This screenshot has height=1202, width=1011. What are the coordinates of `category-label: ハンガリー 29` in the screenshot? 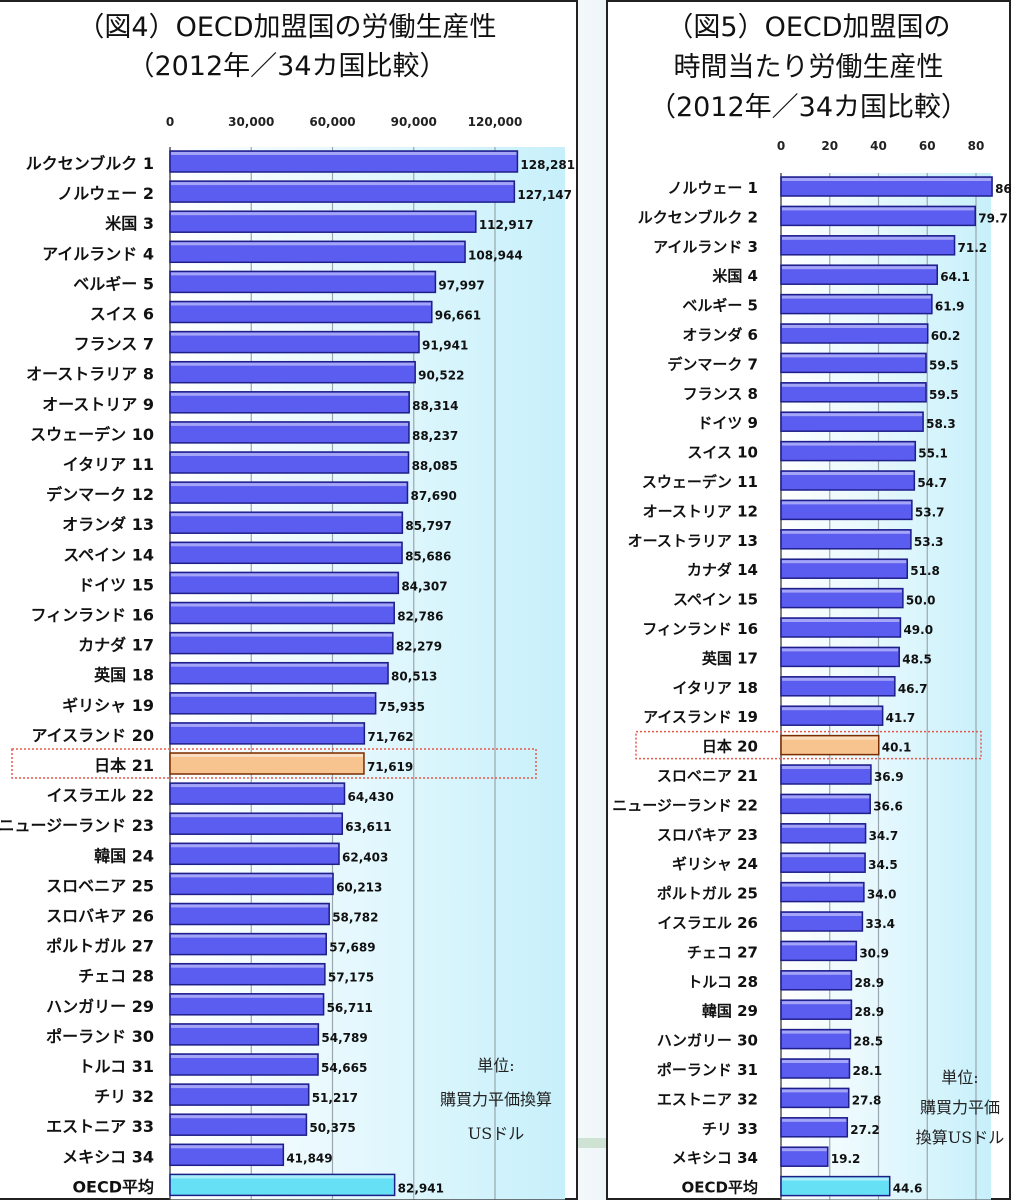 It's located at (100, 1006).